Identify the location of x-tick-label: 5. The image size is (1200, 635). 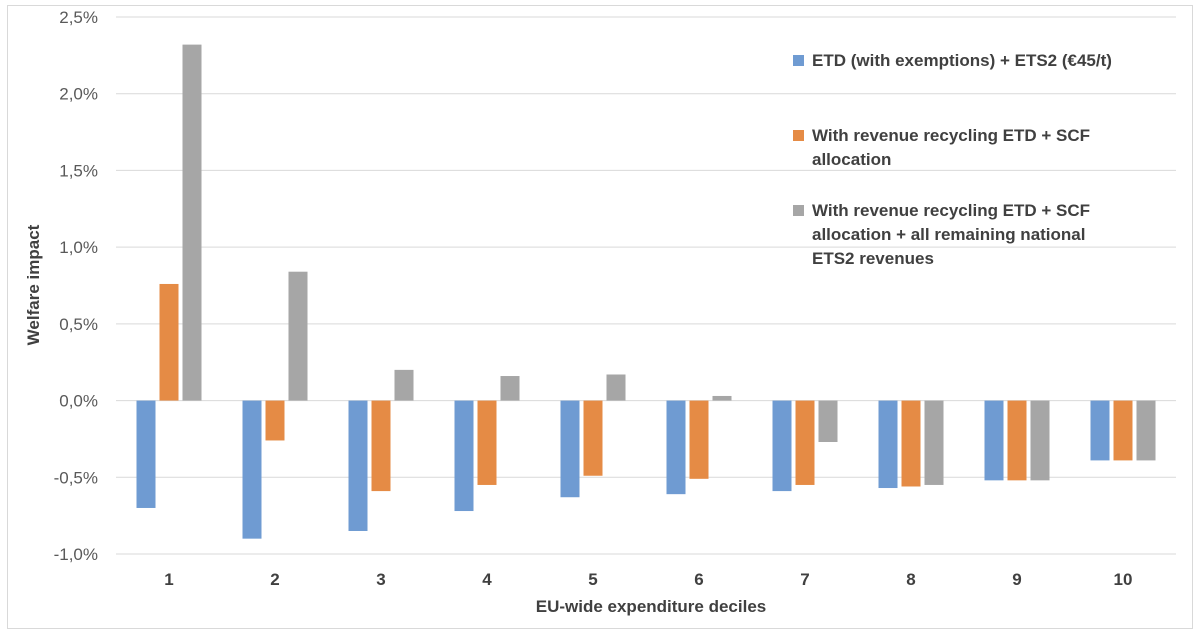
(592, 579).